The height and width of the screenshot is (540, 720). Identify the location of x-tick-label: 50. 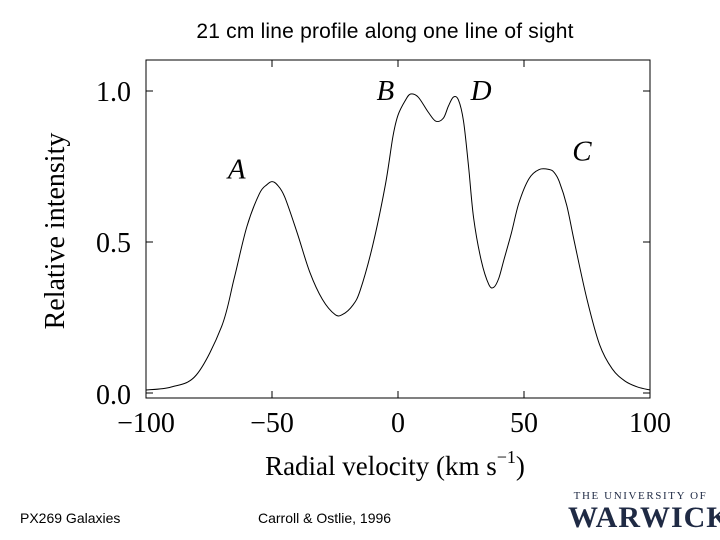
(524, 423).